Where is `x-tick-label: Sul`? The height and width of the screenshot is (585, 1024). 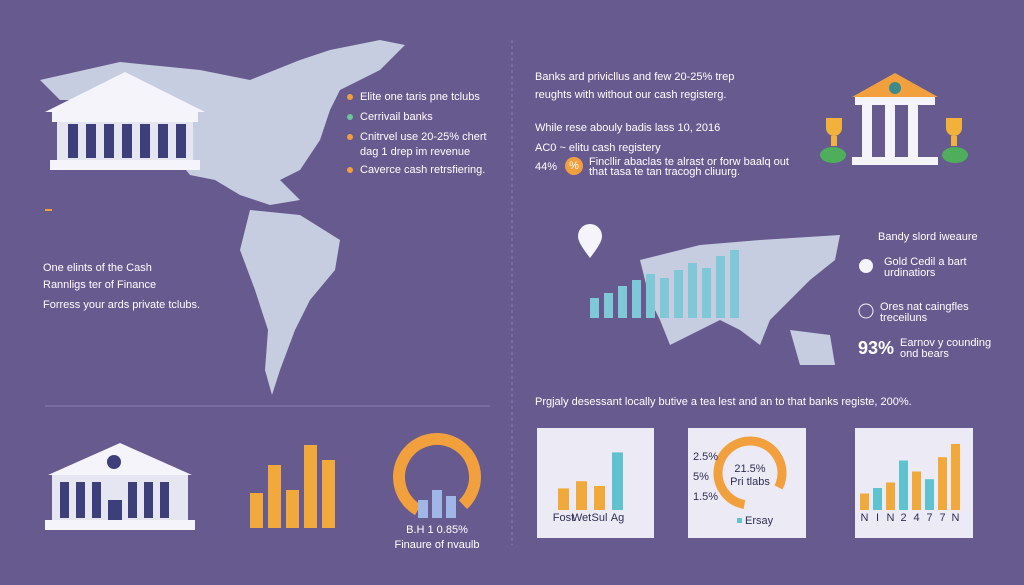
x-tick-label: Sul is located at coordinates (600, 518).